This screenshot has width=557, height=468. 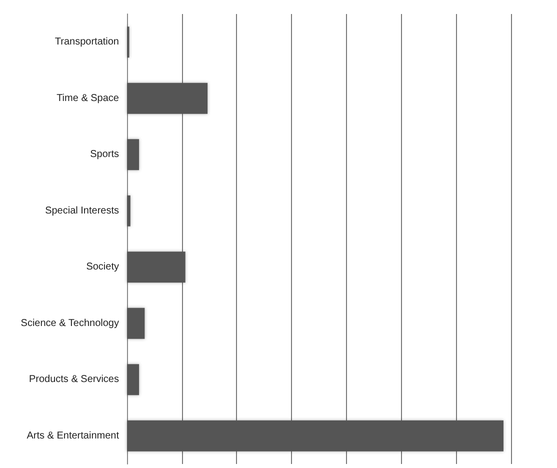 I want to click on y-tick-label: Products & Services, so click(x=73, y=380).